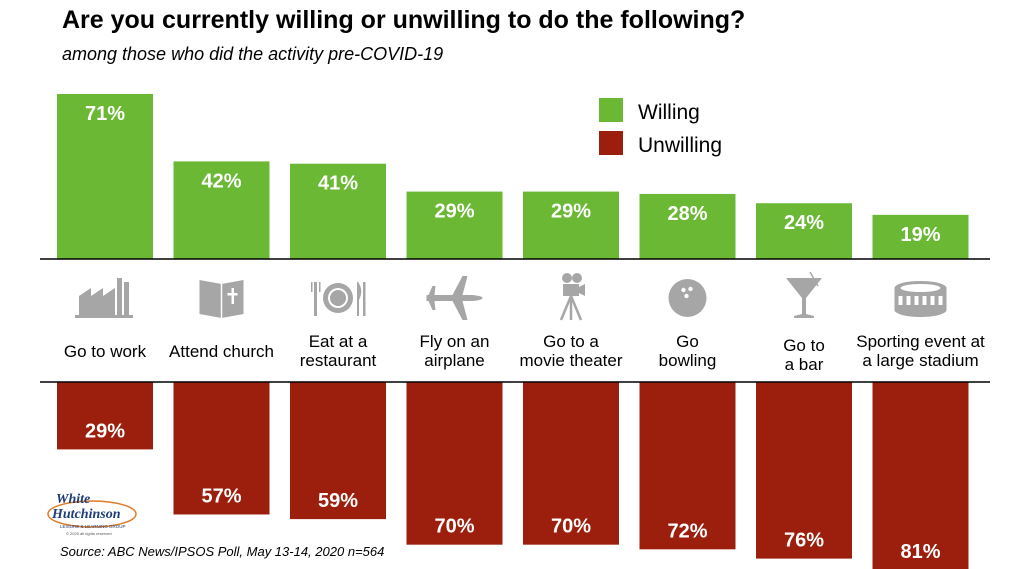 The image size is (1024, 569). What do you see at coordinates (221, 299) in the screenshot?
I see `bible-icon` at bounding box center [221, 299].